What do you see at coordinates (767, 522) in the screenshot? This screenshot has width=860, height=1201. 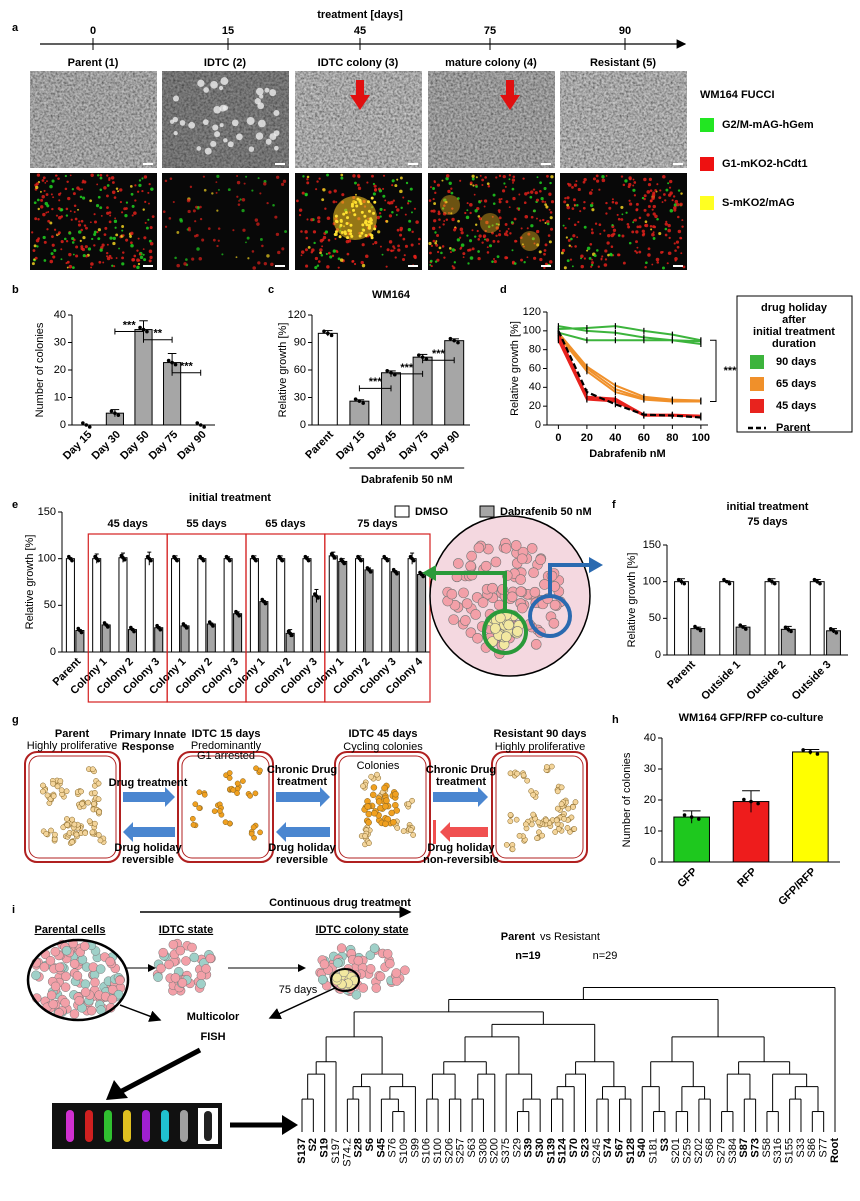 I see `chart-title: 75 days` at bounding box center [767, 522].